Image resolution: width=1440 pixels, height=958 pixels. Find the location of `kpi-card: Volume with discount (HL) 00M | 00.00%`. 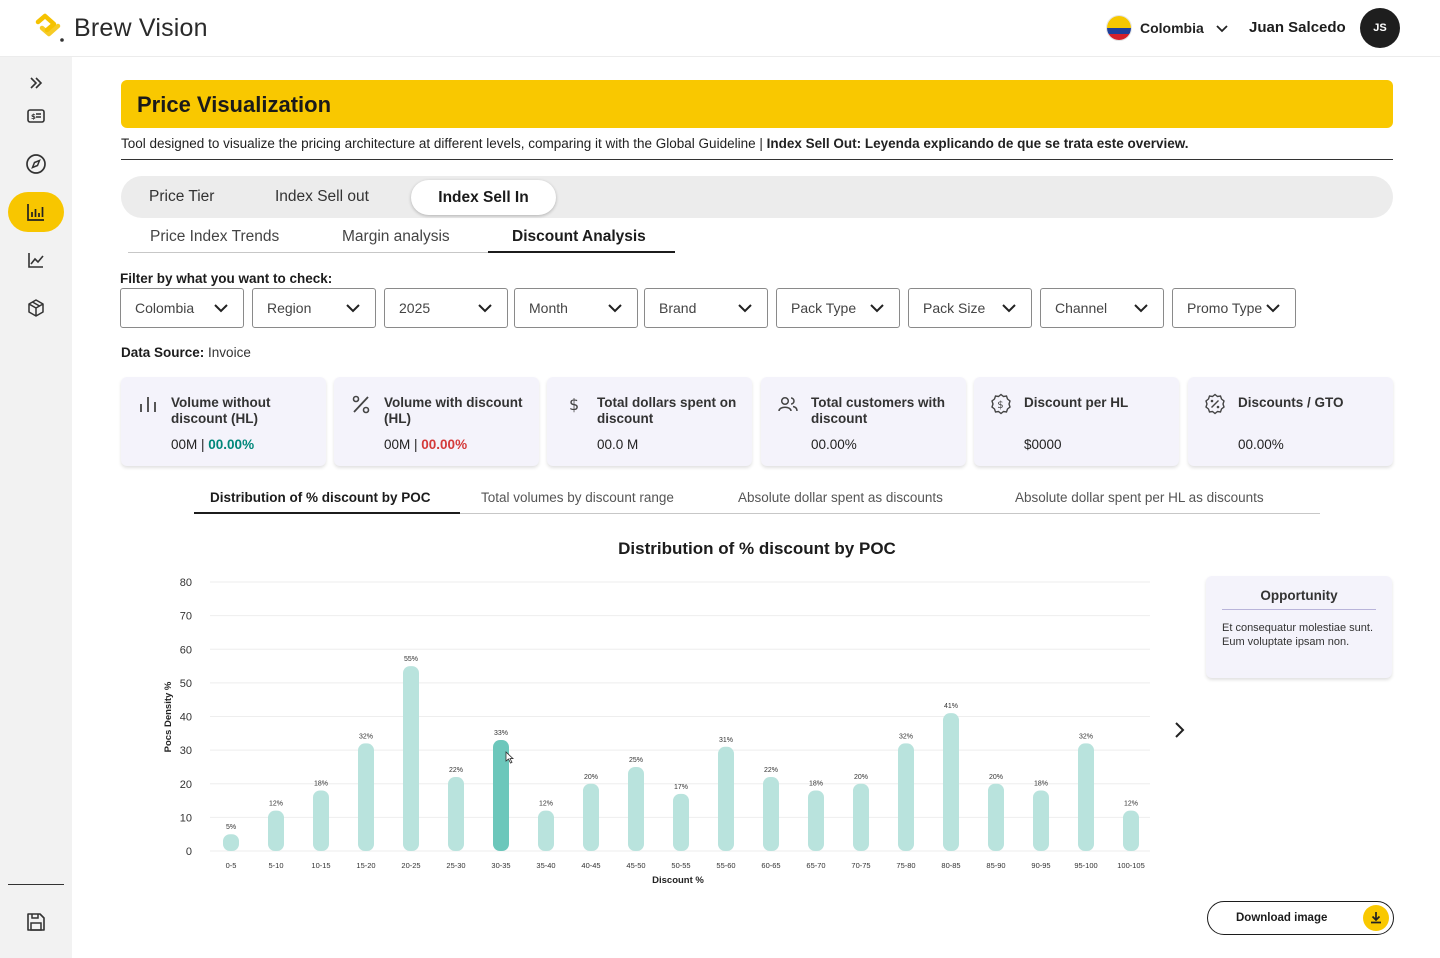

kpi-card: Volume with discount (HL) 00M | 00.00% is located at coordinates (436, 421).